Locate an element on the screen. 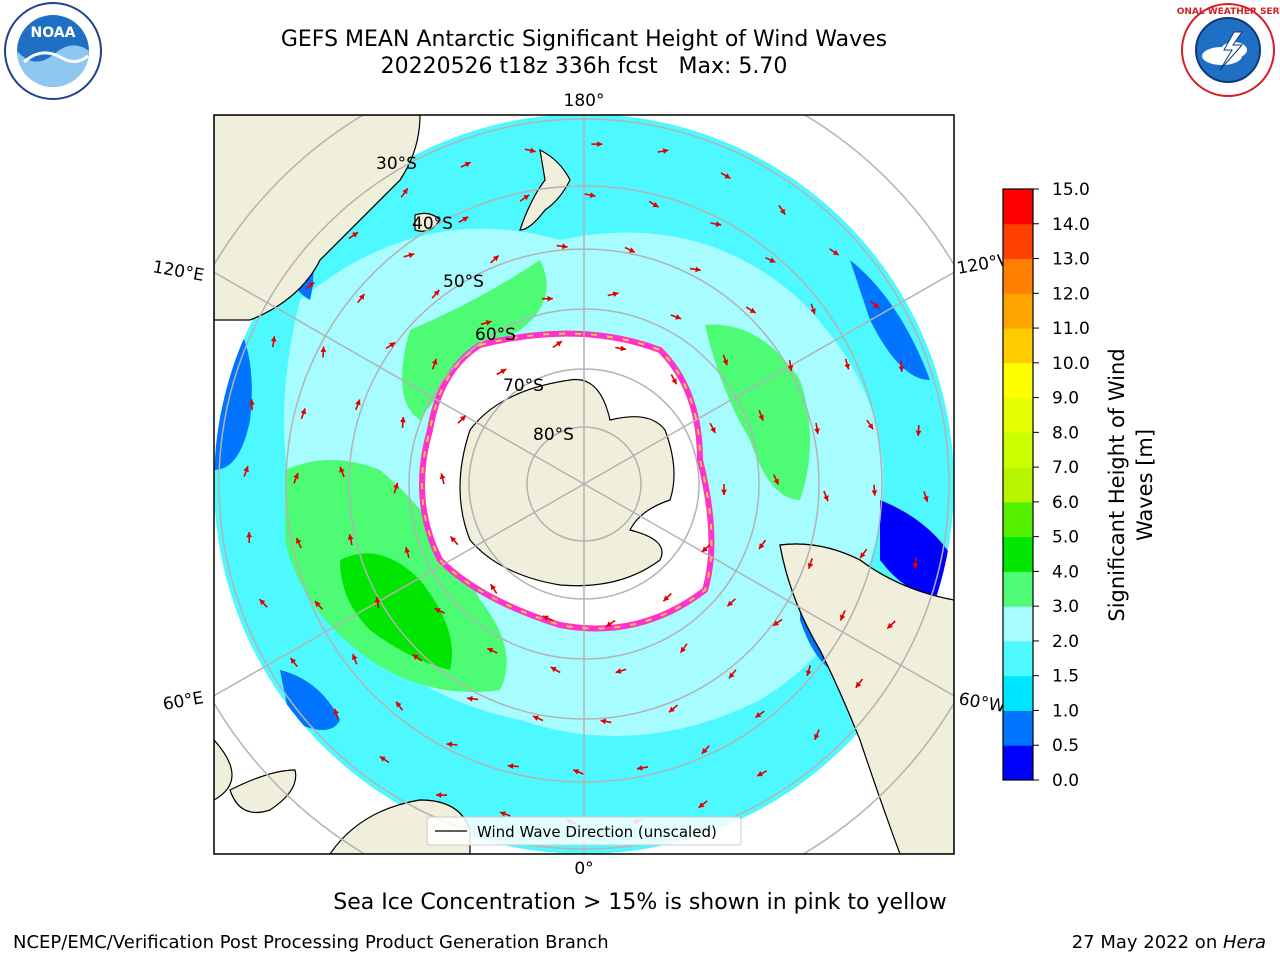 The width and height of the screenshot is (1280, 960). lat-label: 50°S is located at coordinates (463, 282).